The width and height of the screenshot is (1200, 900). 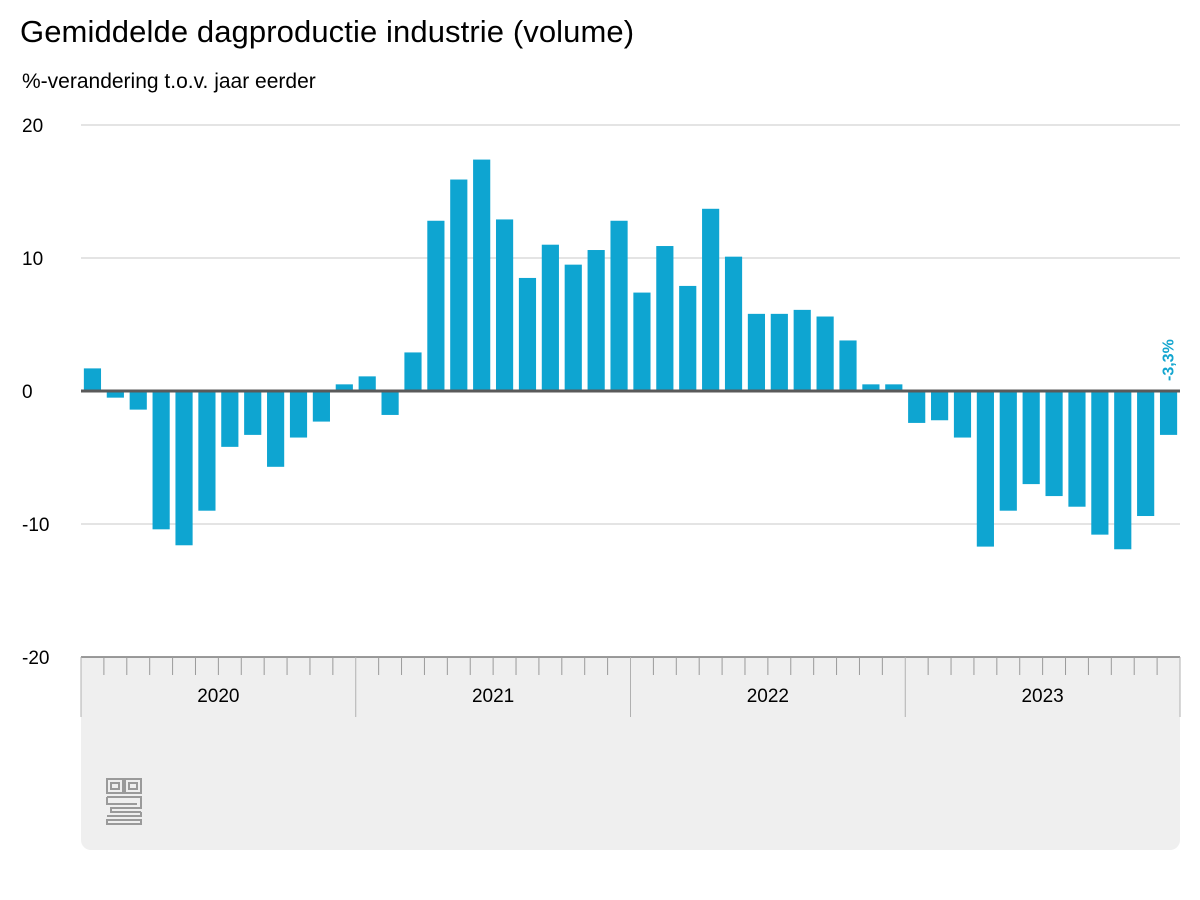 What do you see at coordinates (35, 658) in the screenshot?
I see `y-tick-label: -20` at bounding box center [35, 658].